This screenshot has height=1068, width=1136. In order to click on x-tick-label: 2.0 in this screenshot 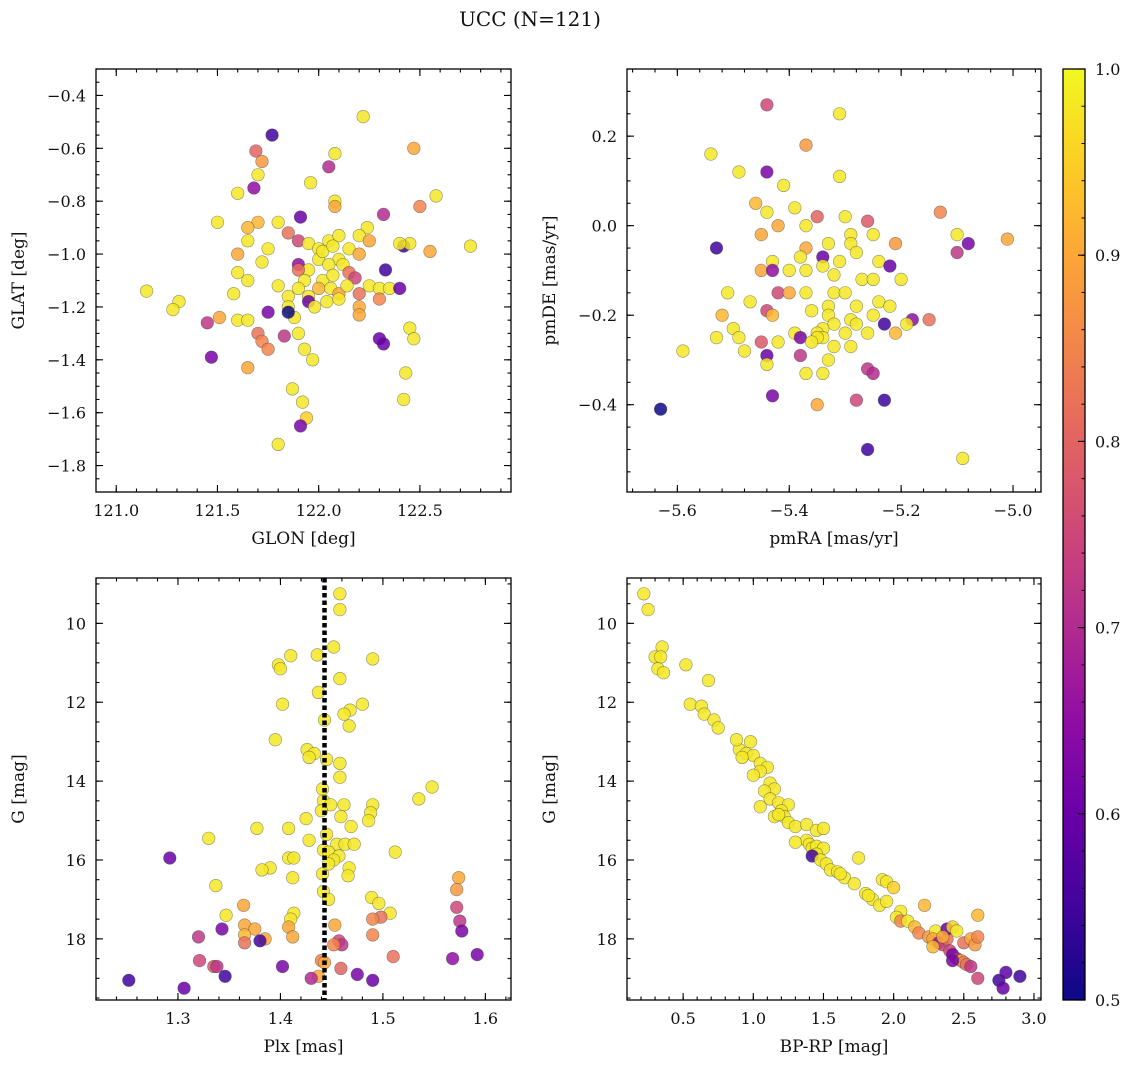, I will do `click(893, 1018)`.